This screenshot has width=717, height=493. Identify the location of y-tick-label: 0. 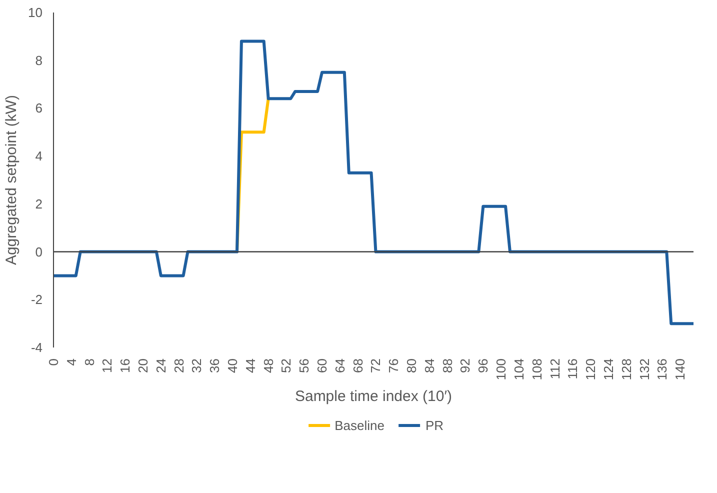
(39, 252).